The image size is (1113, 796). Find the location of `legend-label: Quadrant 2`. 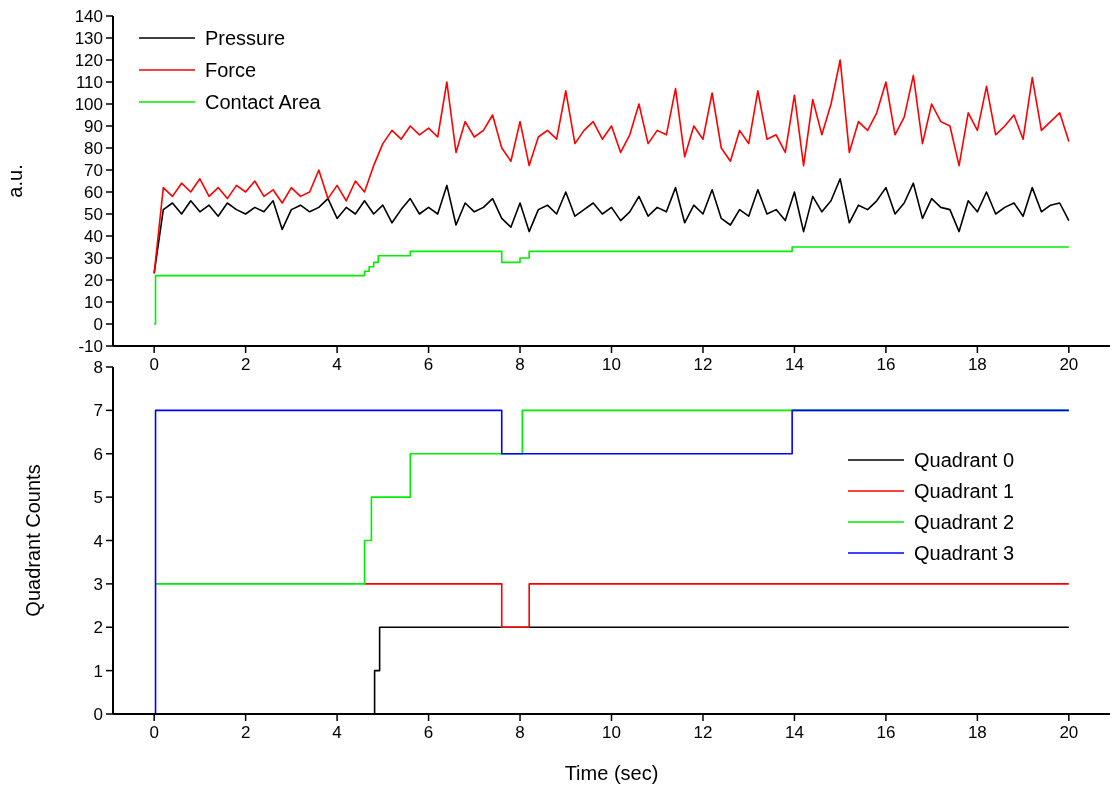

legend-label: Quadrant 2 is located at coordinates (964, 522).